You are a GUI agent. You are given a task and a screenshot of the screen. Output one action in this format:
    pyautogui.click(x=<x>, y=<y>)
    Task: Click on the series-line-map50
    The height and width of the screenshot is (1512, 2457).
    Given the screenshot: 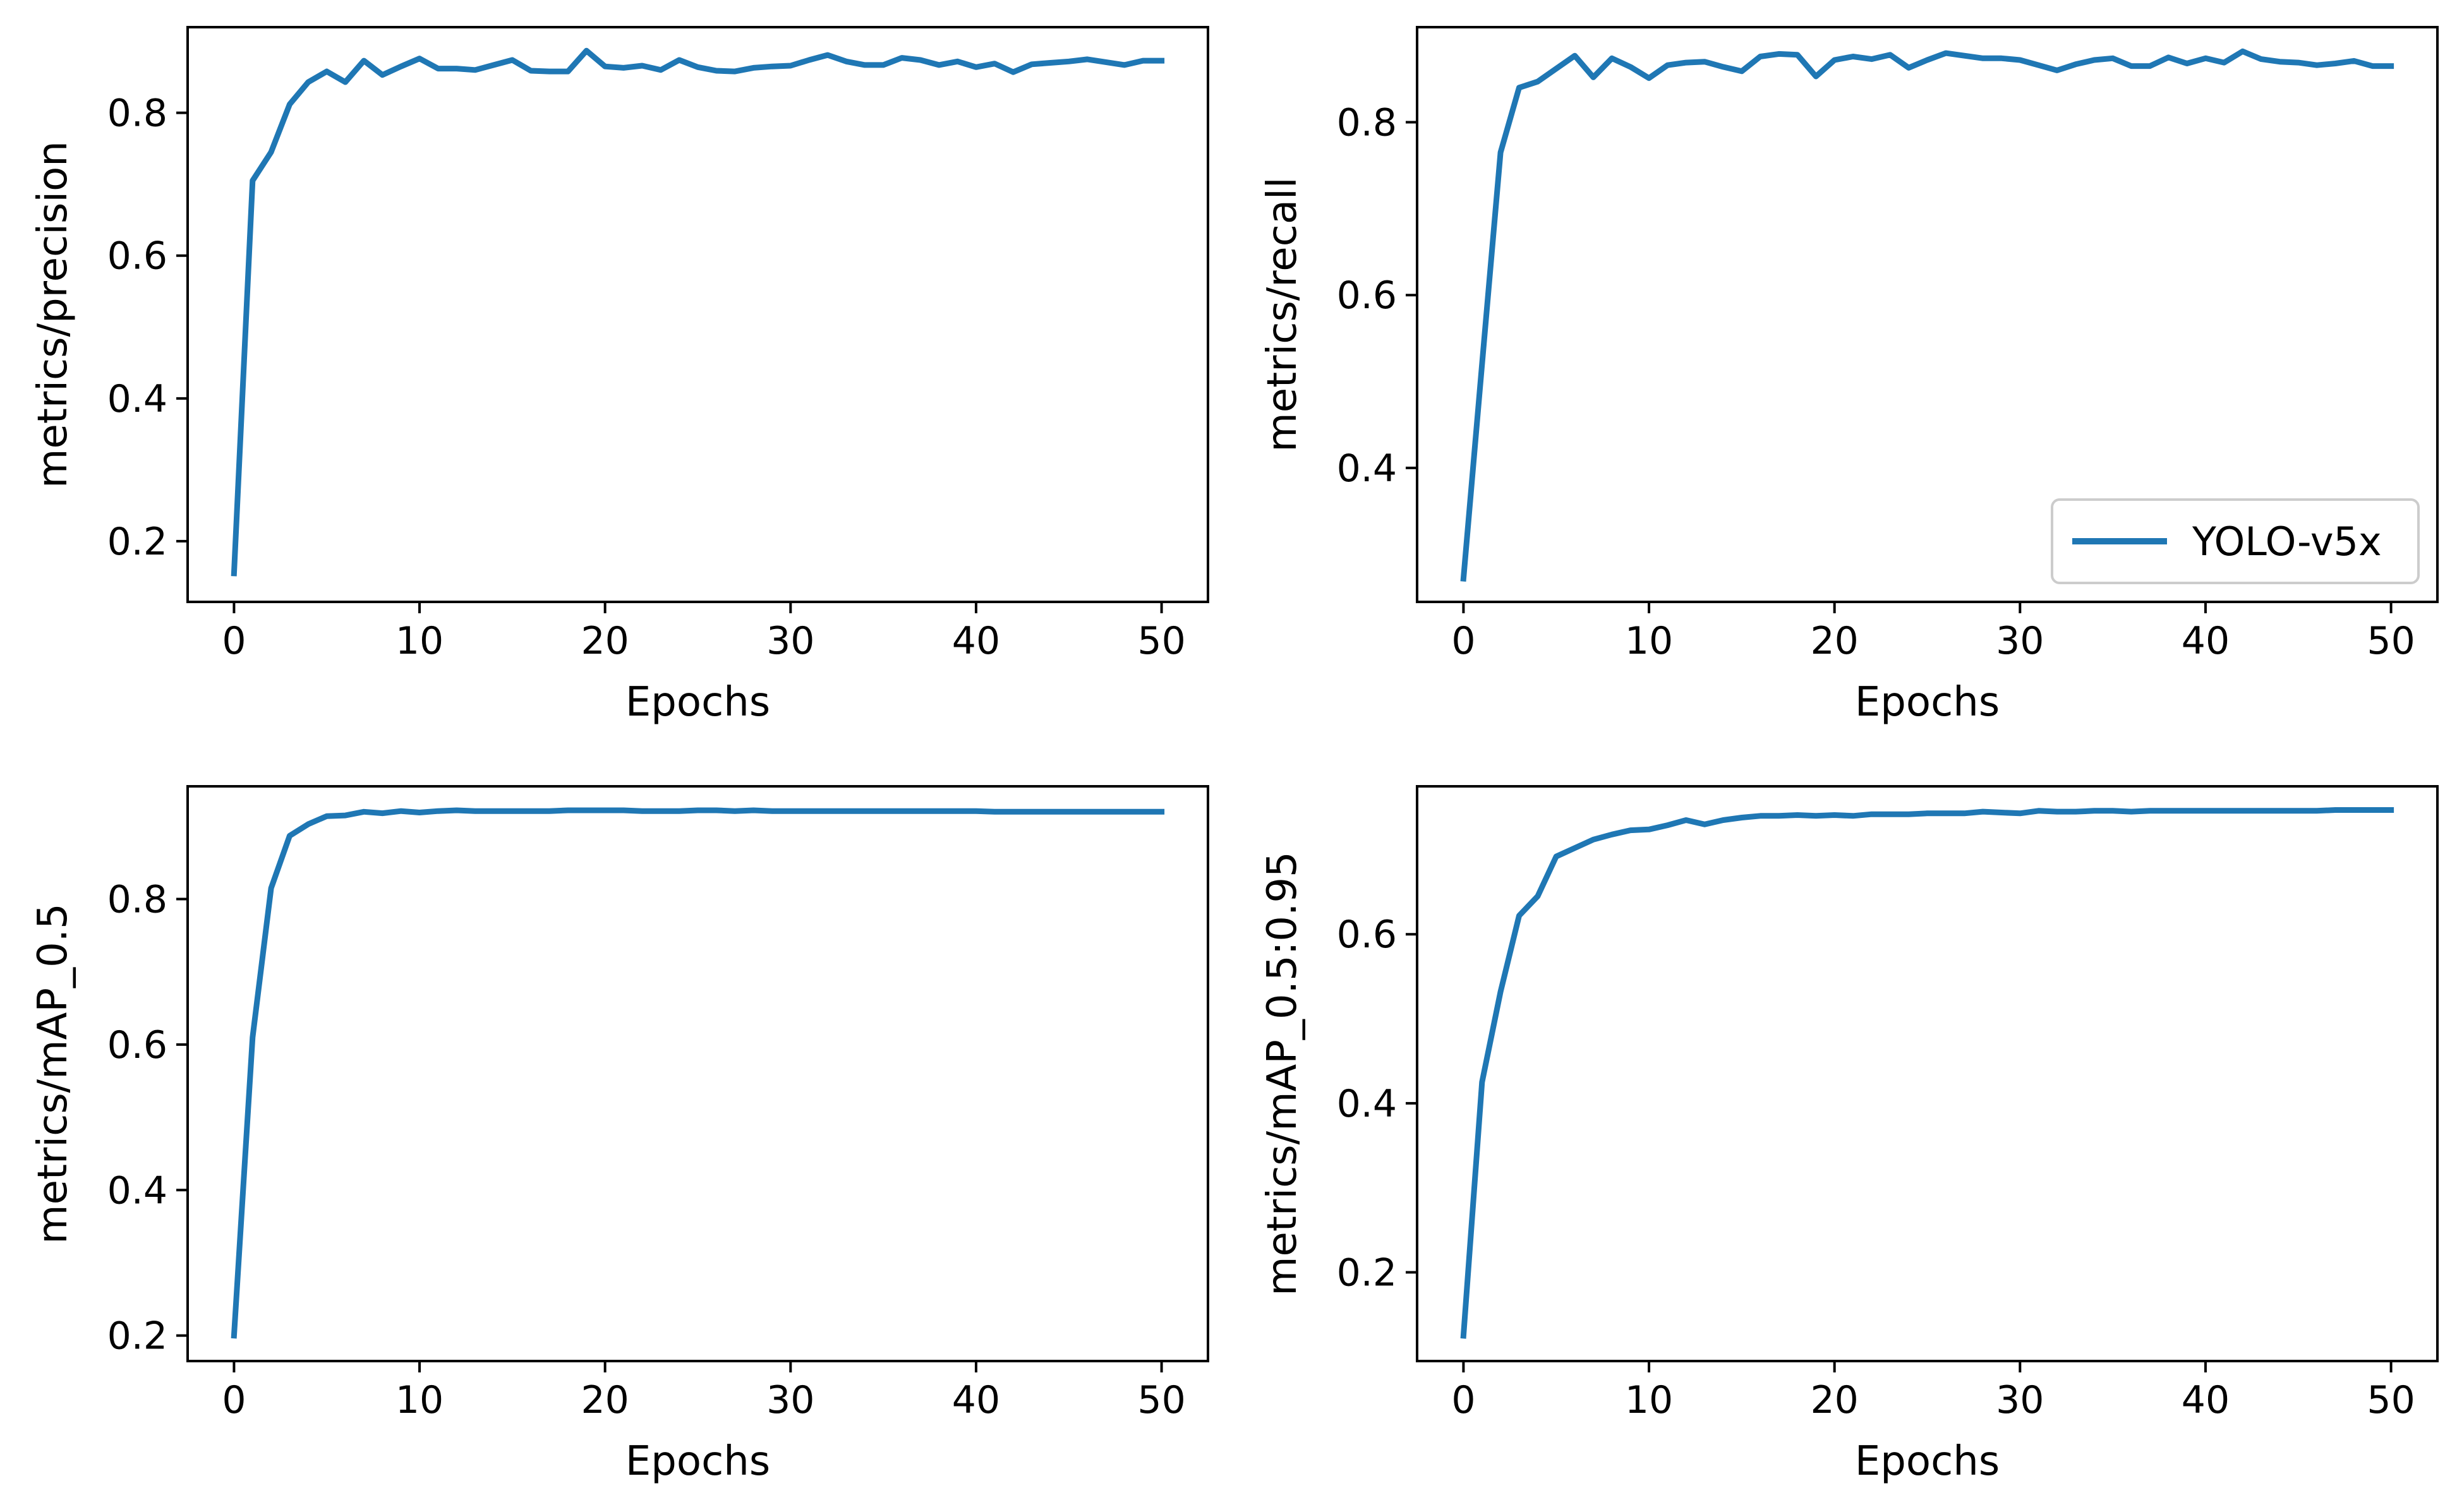 What is the action you would take?
    pyautogui.click(x=698, y=1073)
    